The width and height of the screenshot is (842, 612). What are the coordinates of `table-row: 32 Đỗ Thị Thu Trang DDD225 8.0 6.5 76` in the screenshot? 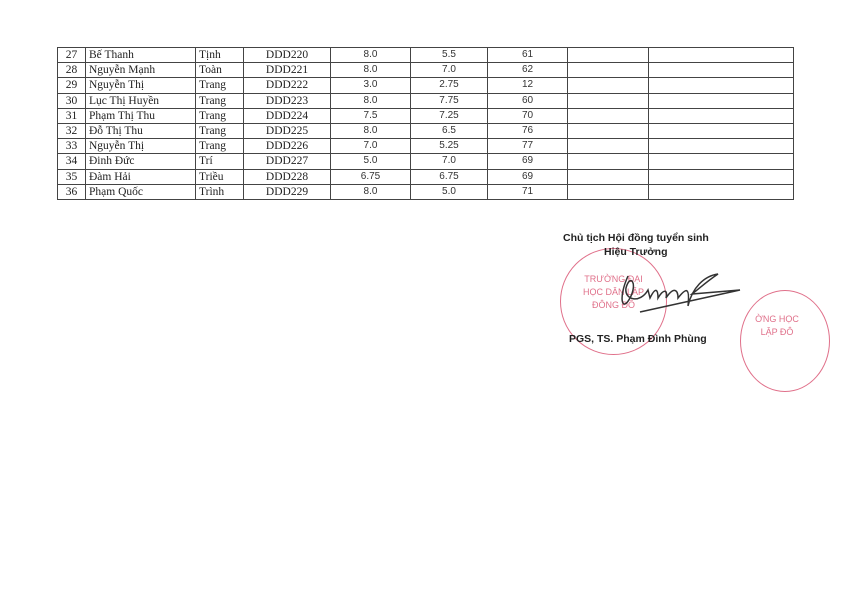 It's located at (425, 131).